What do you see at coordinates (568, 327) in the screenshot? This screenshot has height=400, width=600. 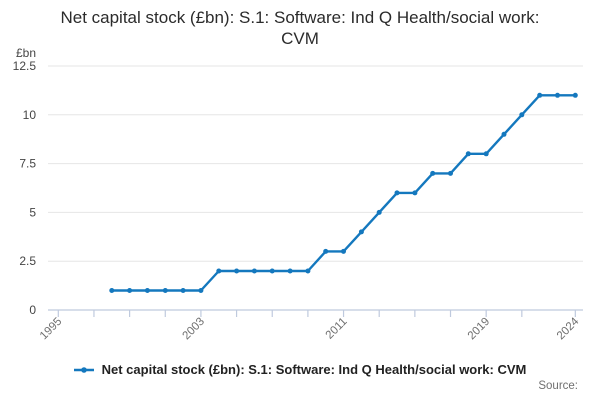 I see `x-tick-label: 2024` at bounding box center [568, 327].